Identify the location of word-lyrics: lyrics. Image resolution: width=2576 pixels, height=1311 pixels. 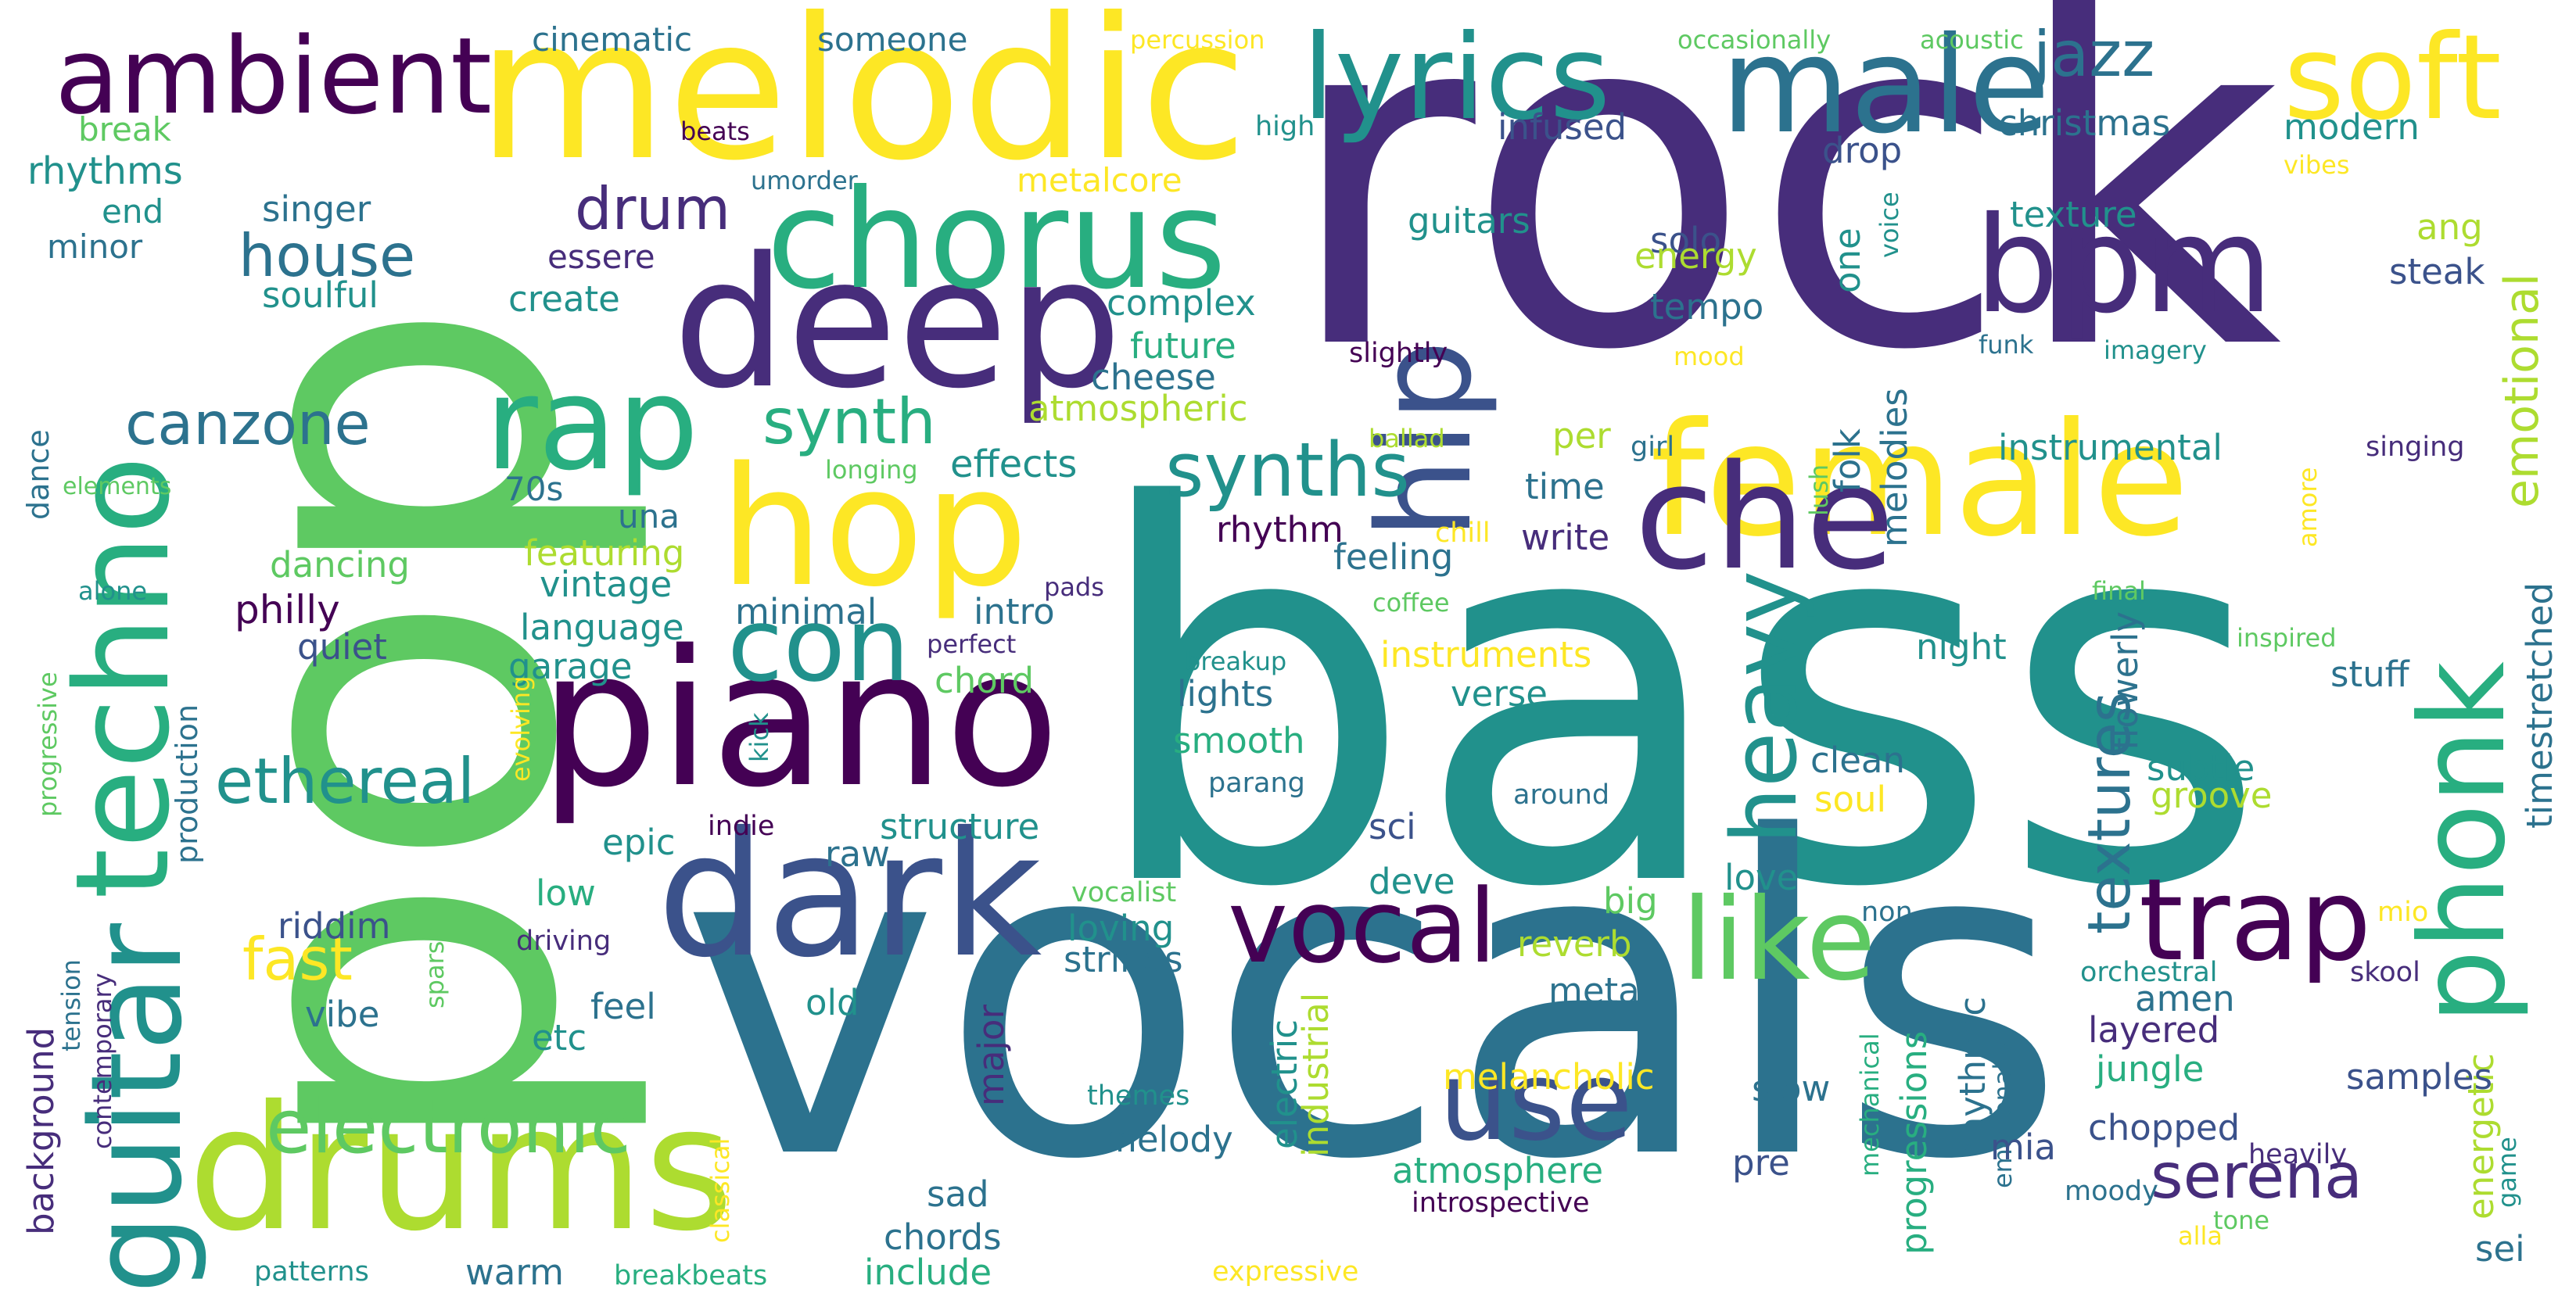
(1456, 78).